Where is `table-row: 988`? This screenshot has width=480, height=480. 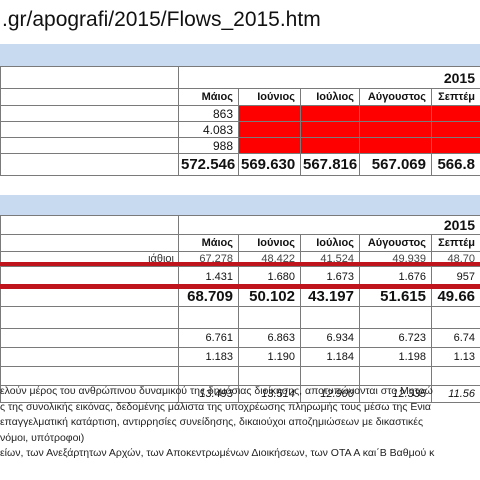 table-row: 988 is located at coordinates (240, 145).